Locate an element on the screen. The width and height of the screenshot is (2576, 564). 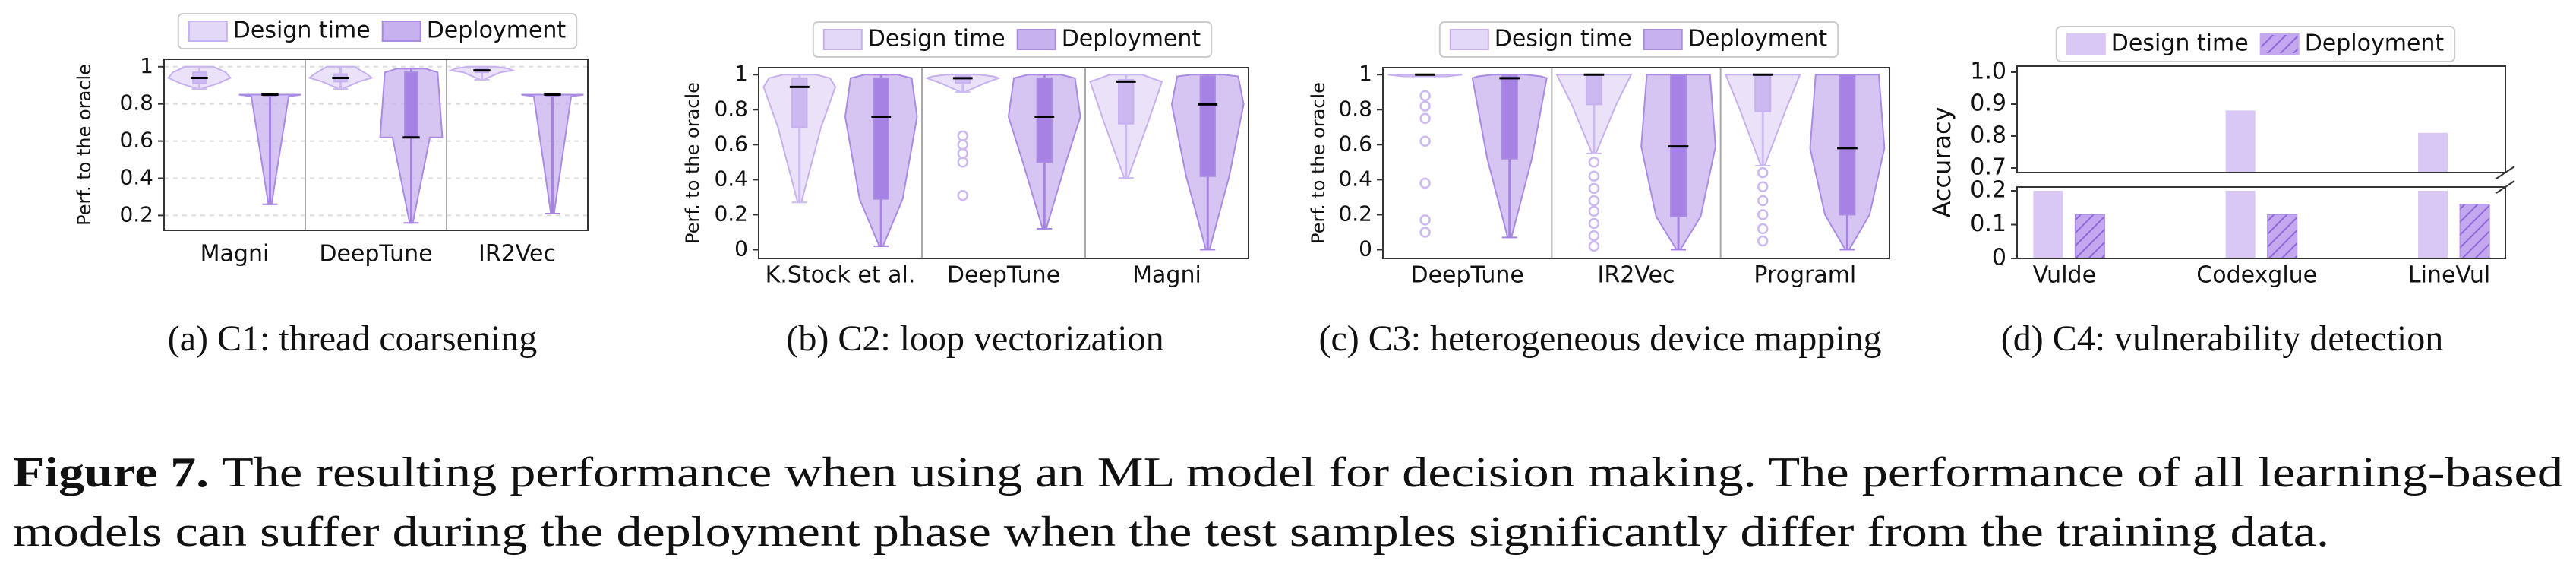
x-tick-label: K.Stock et al. is located at coordinates (841, 275).